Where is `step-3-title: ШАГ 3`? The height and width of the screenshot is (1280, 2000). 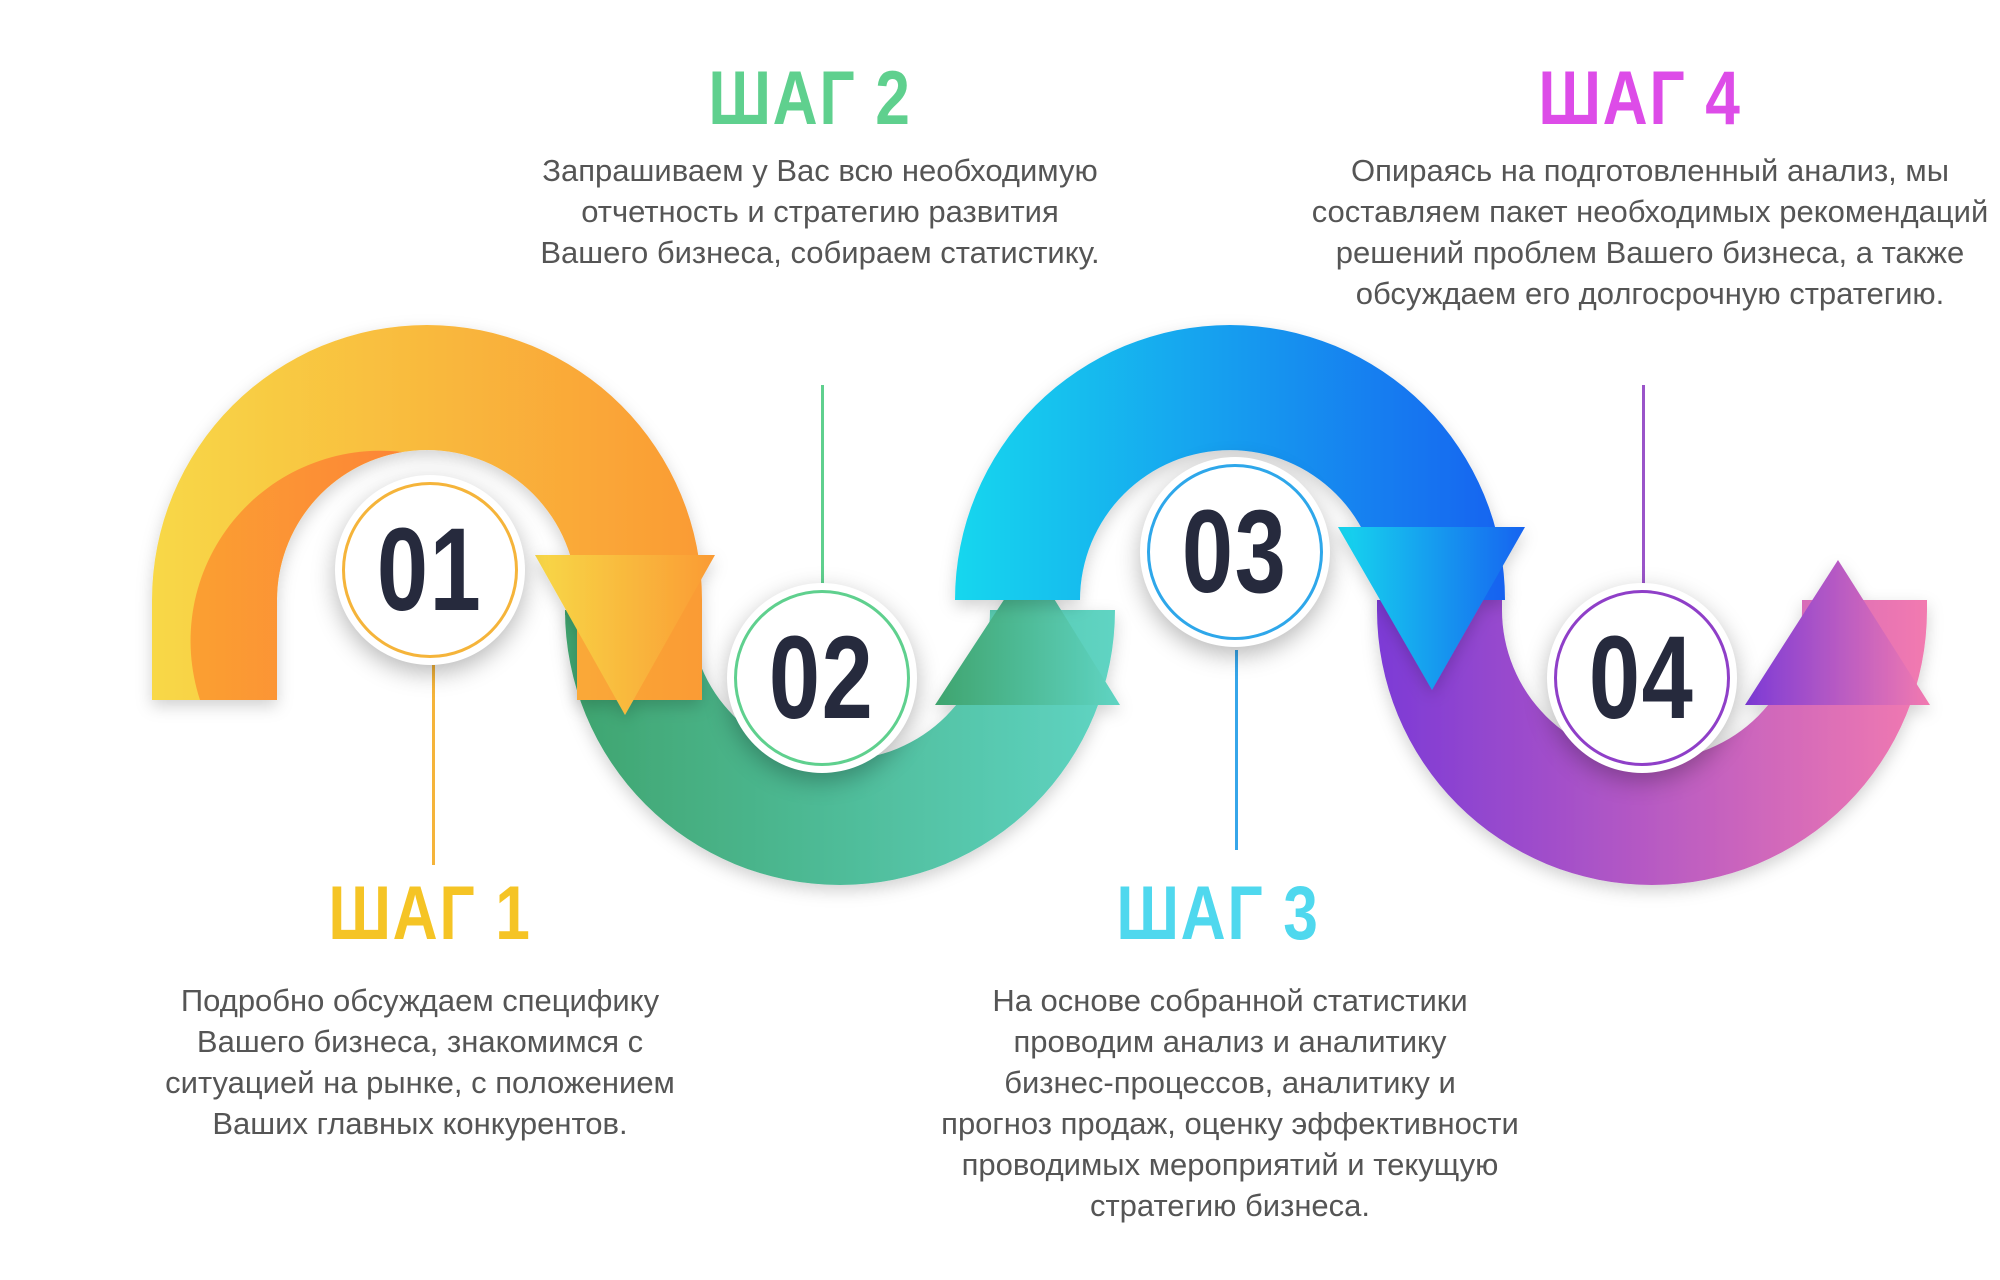 step-3-title: ШАГ 3 is located at coordinates (1218, 913).